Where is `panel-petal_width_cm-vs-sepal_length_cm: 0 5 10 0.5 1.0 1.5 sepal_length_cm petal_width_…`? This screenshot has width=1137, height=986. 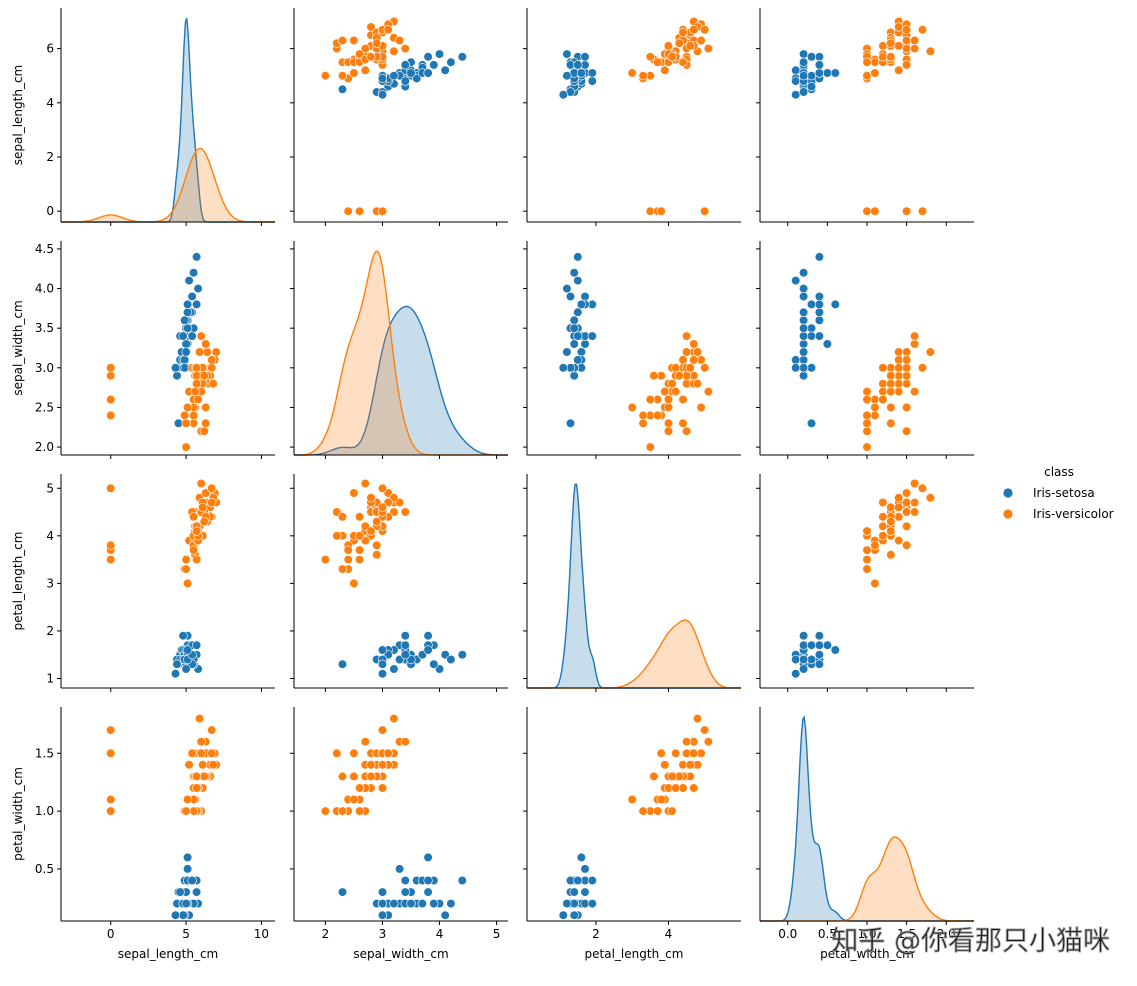 panel-petal_width_cm-vs-sepal_length_cm: 0 5 10 0.5 1.0 1.5 sepal_length_cm petal_width_… is located at coordinates (143, 834).